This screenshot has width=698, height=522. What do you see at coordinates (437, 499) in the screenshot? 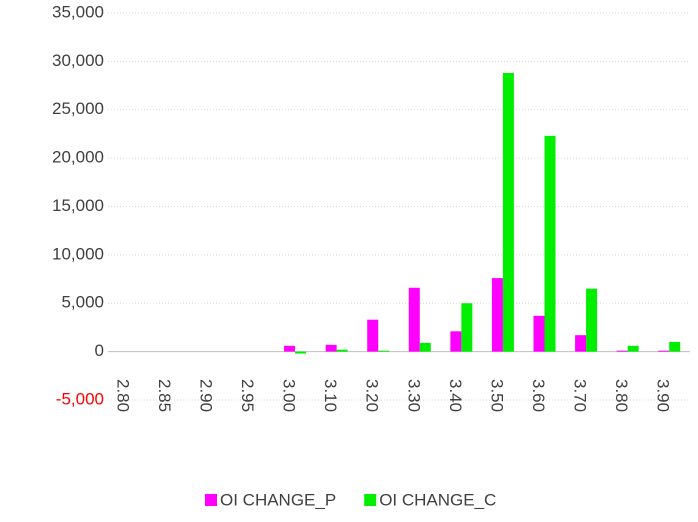
I see `legend-label: OI CHANGE_C` at bounding box center [437, 499].